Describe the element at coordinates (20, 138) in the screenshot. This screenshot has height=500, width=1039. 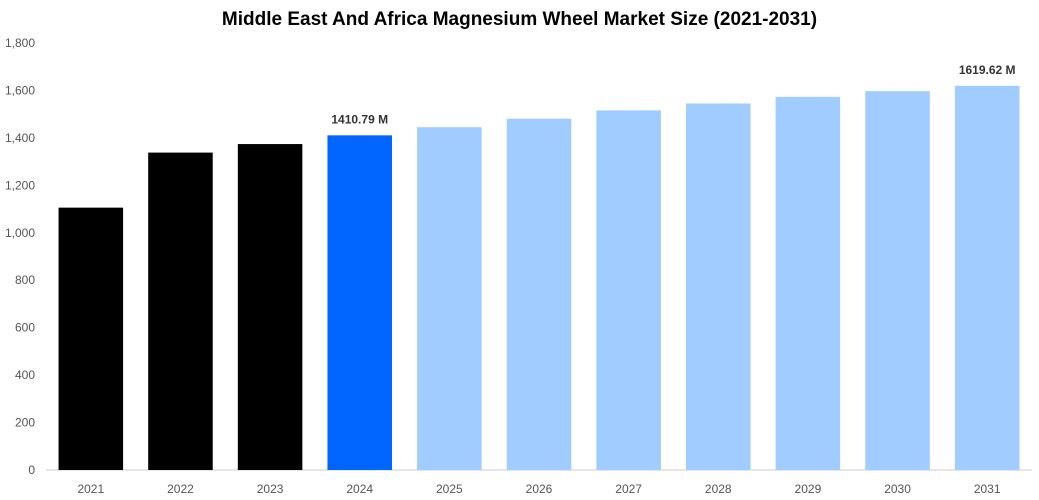
I see `y-tick-label: 1,400` at that location.